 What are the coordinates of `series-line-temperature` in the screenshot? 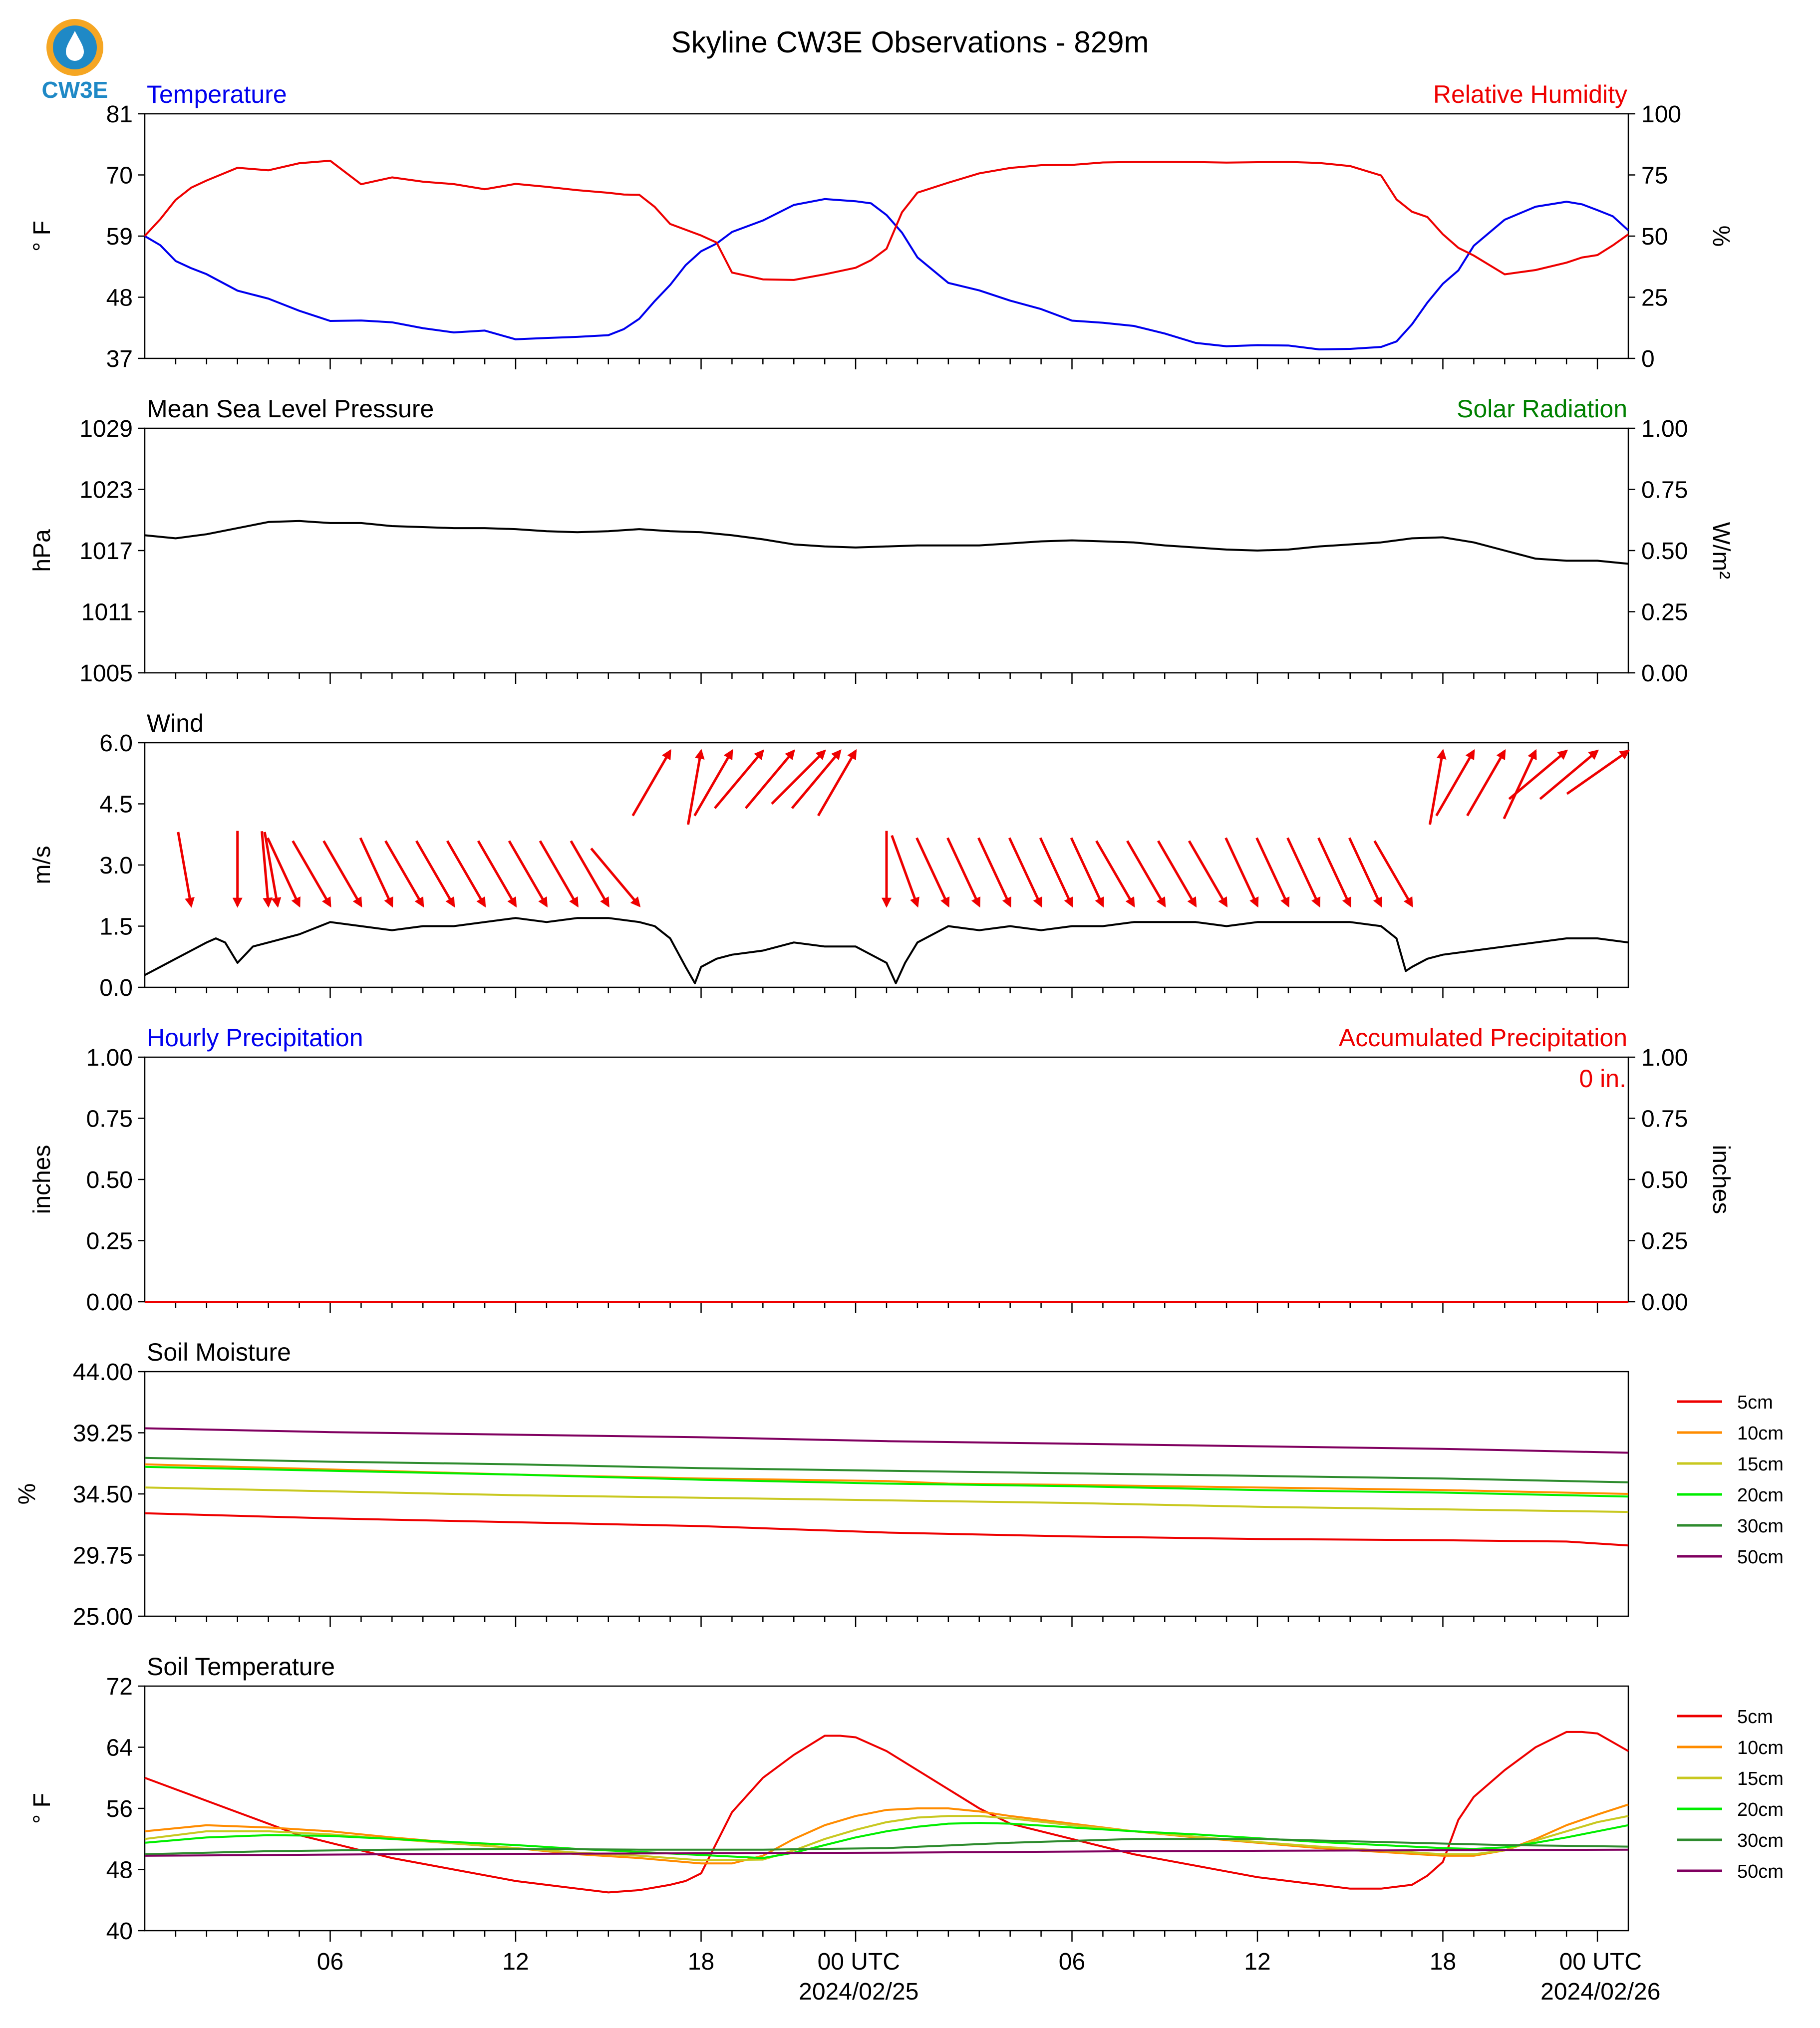 It's located at (886, 274).